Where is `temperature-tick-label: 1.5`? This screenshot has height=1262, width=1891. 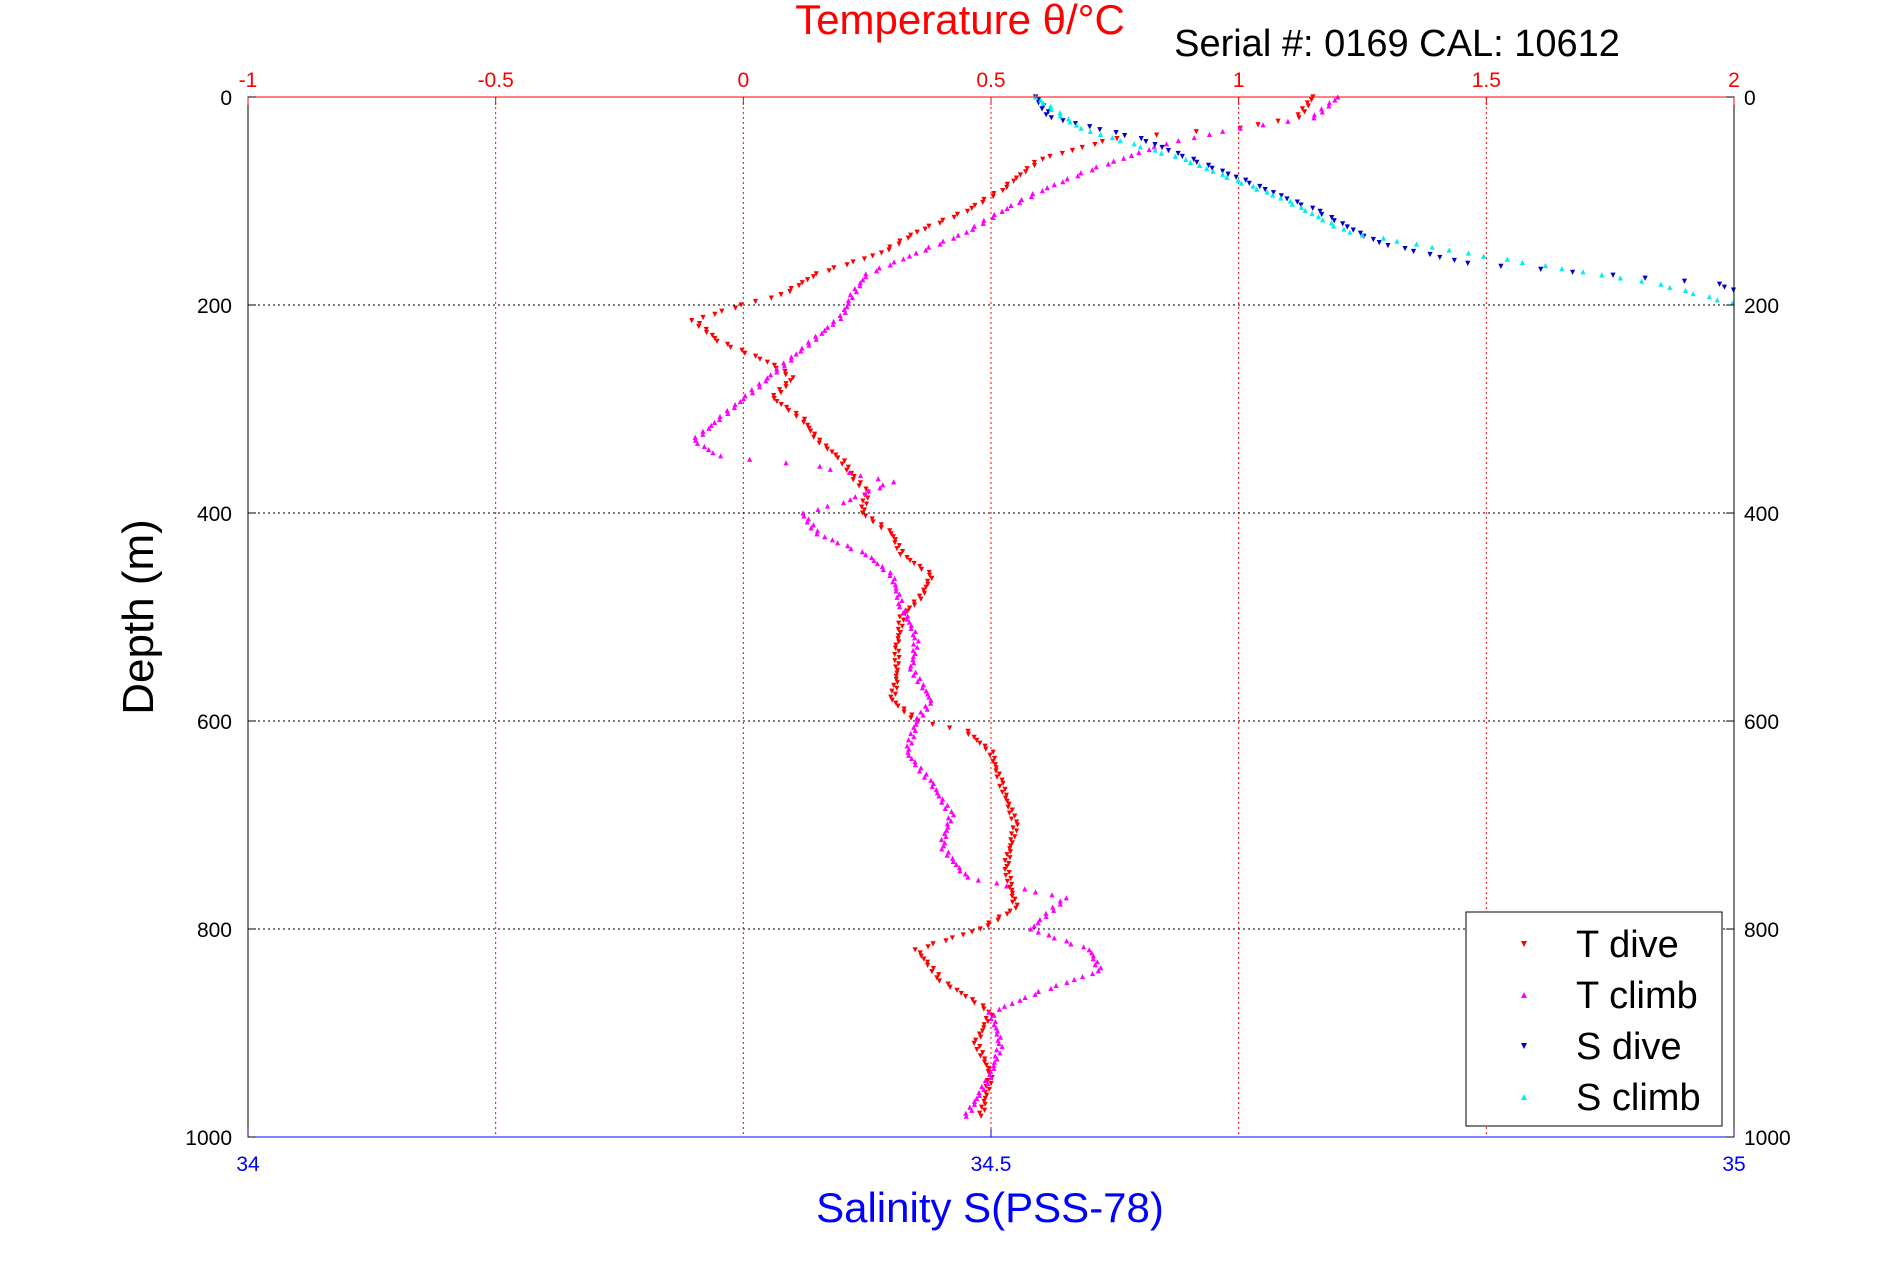
temperature-tick-label: 1.5 is located at coordinates (1486, 80).